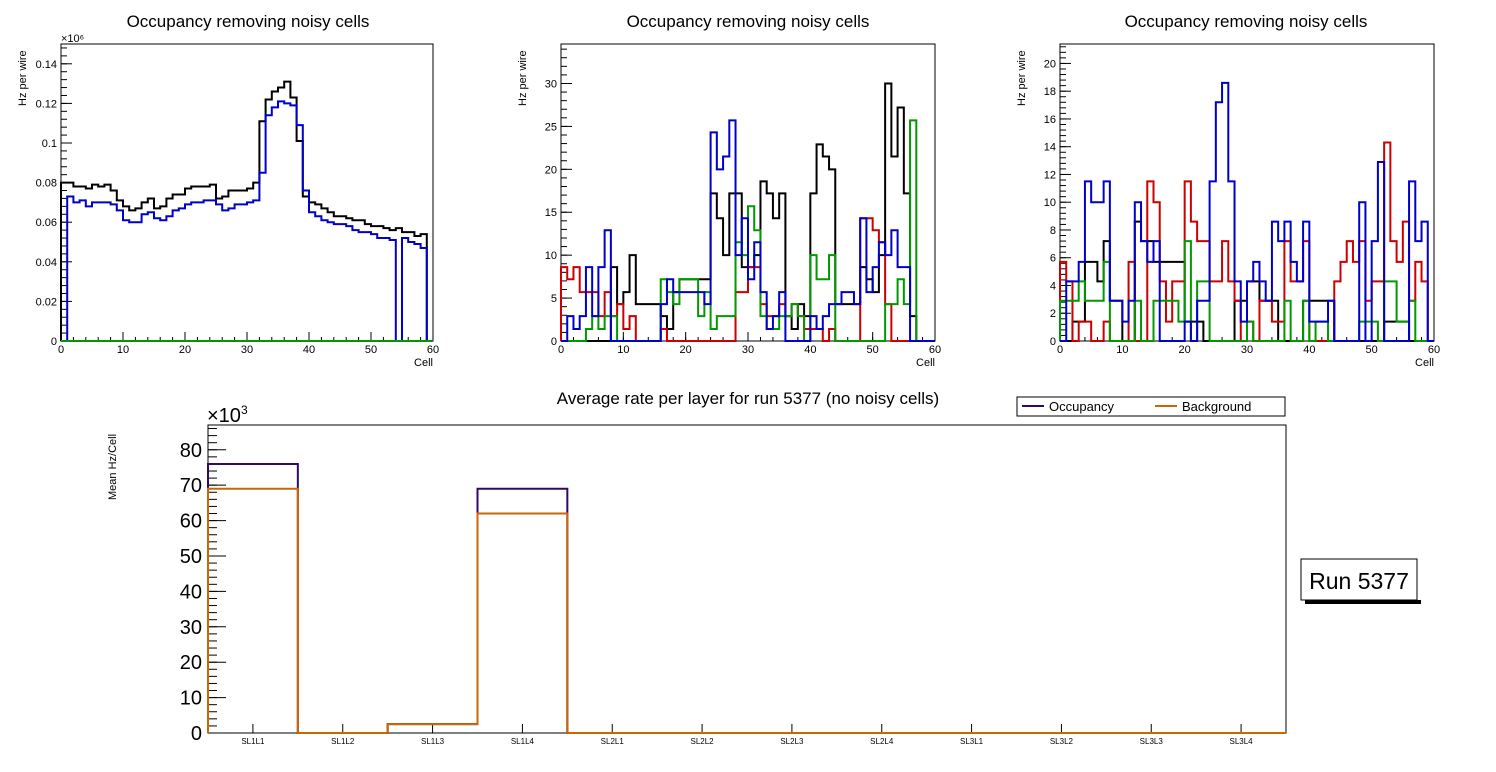 This screenshot has width=1496, height=772. Describe the element at coordinates (191, 486) in the screenshot. I see `y-tick-label: 70` at that location.